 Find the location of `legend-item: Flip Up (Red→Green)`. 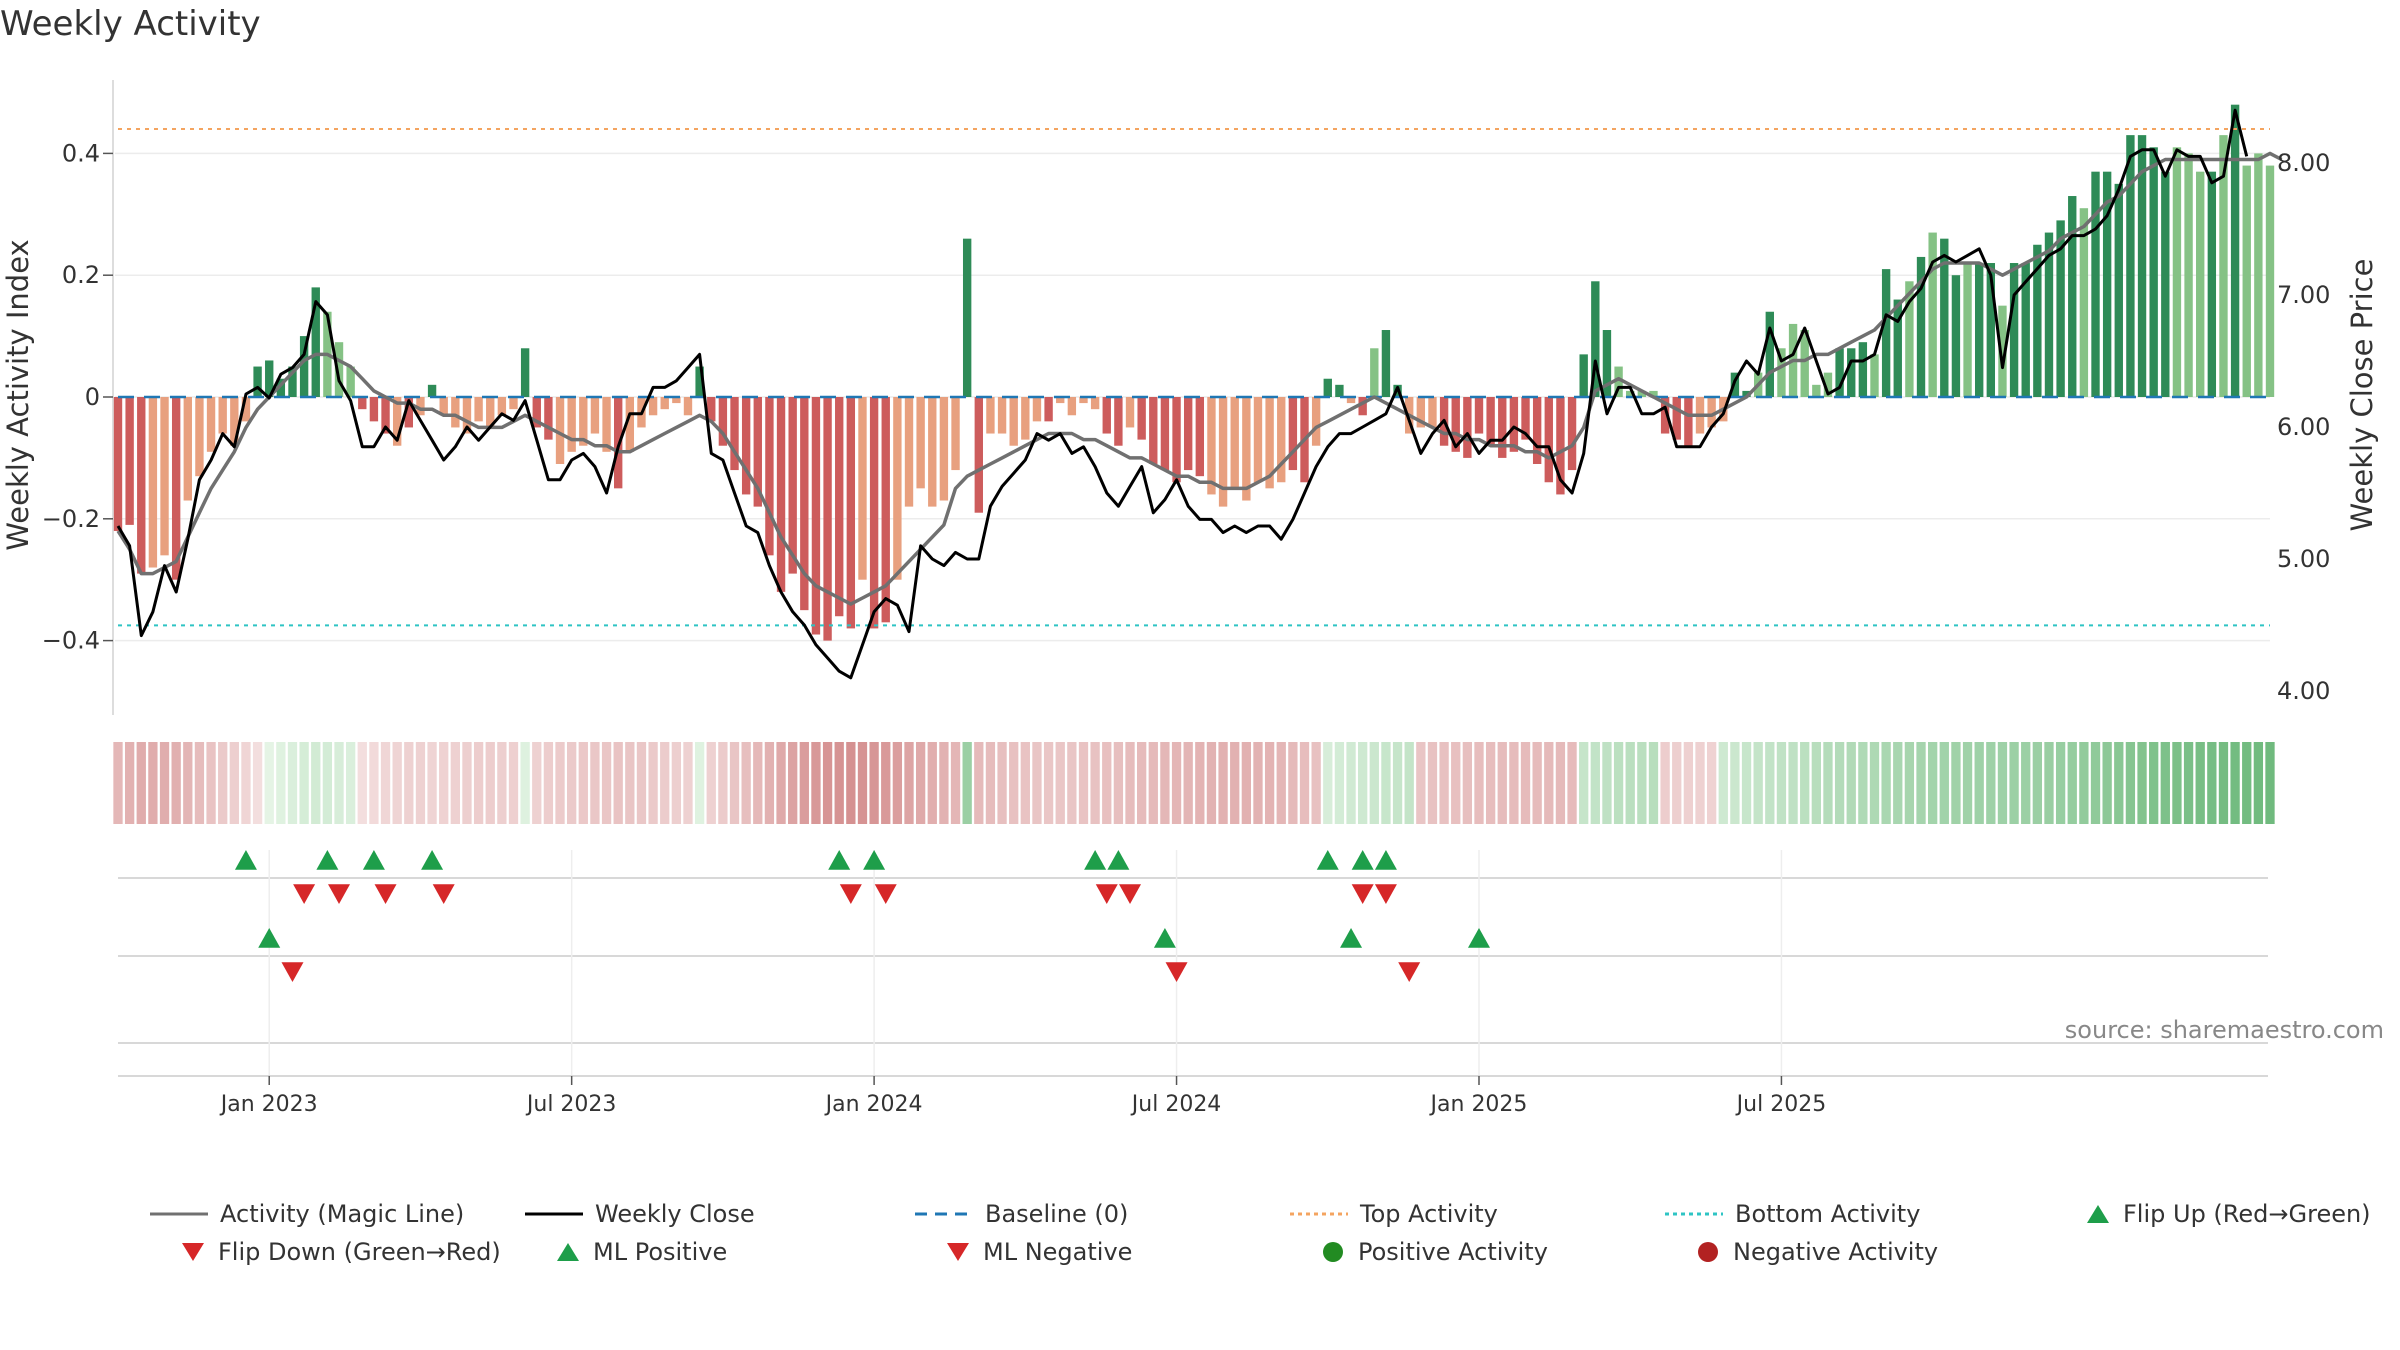

legend-item: Flip Up (Red→Green) is located at coordinates (2228, 1214).